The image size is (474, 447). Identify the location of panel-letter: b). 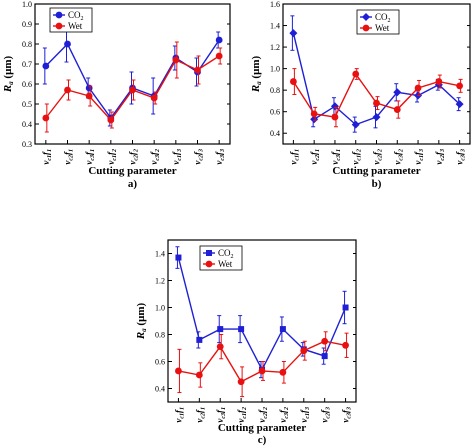
(377, 184).